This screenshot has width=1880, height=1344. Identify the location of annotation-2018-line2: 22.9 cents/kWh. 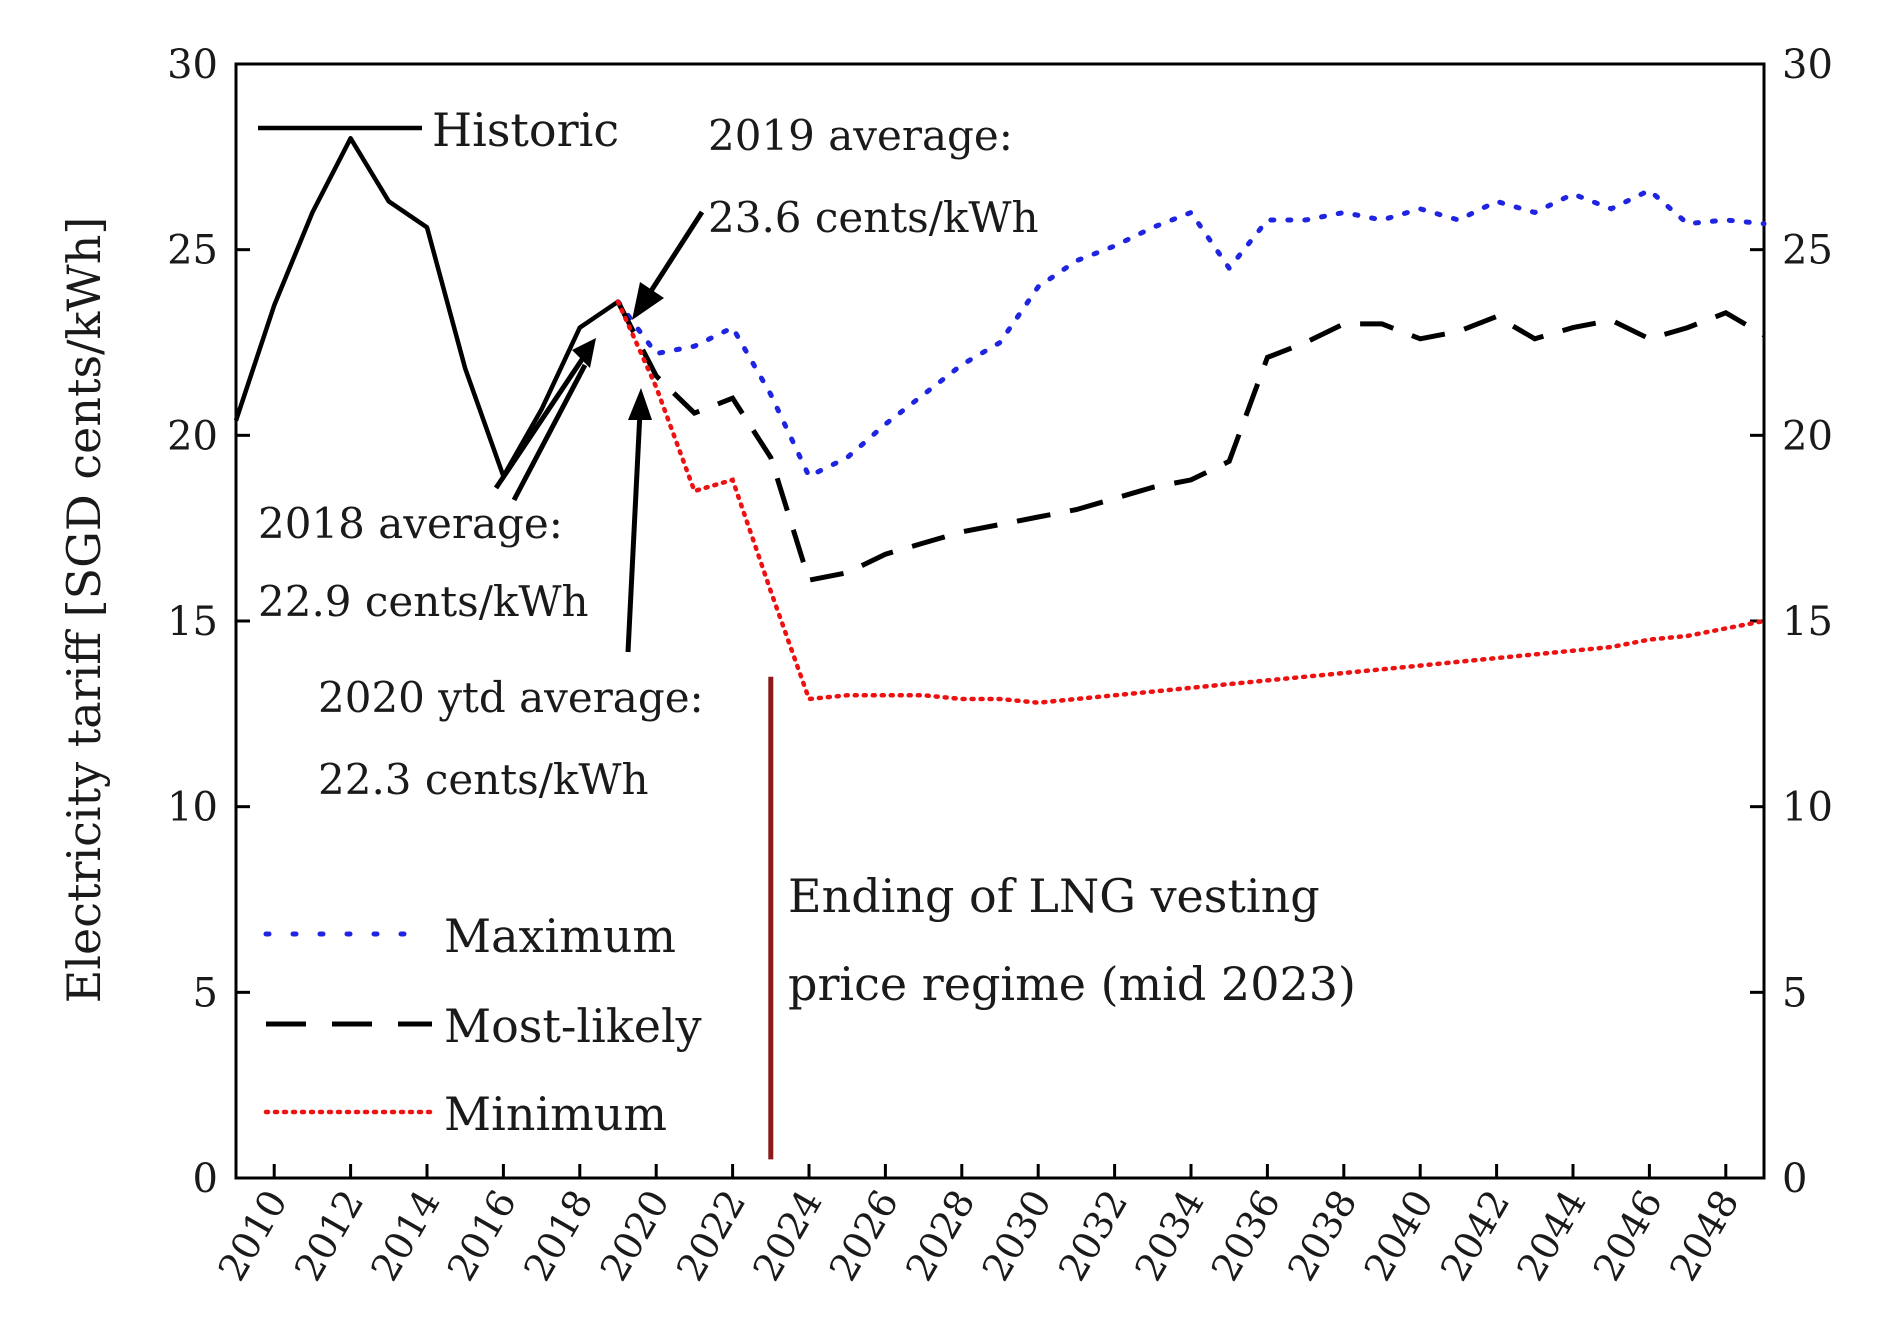
(423, 601).